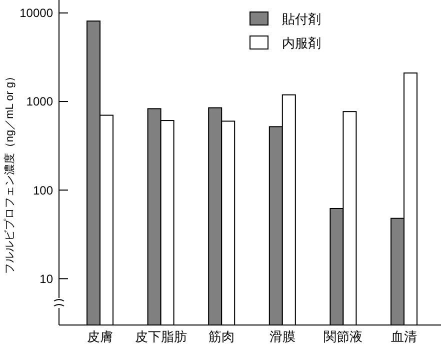 This screenshot has width=441, height=344. Describe the element at coordinates (160, 336) in the screenshot. I see `x-tick-label: 皮下脂肪` at that location.